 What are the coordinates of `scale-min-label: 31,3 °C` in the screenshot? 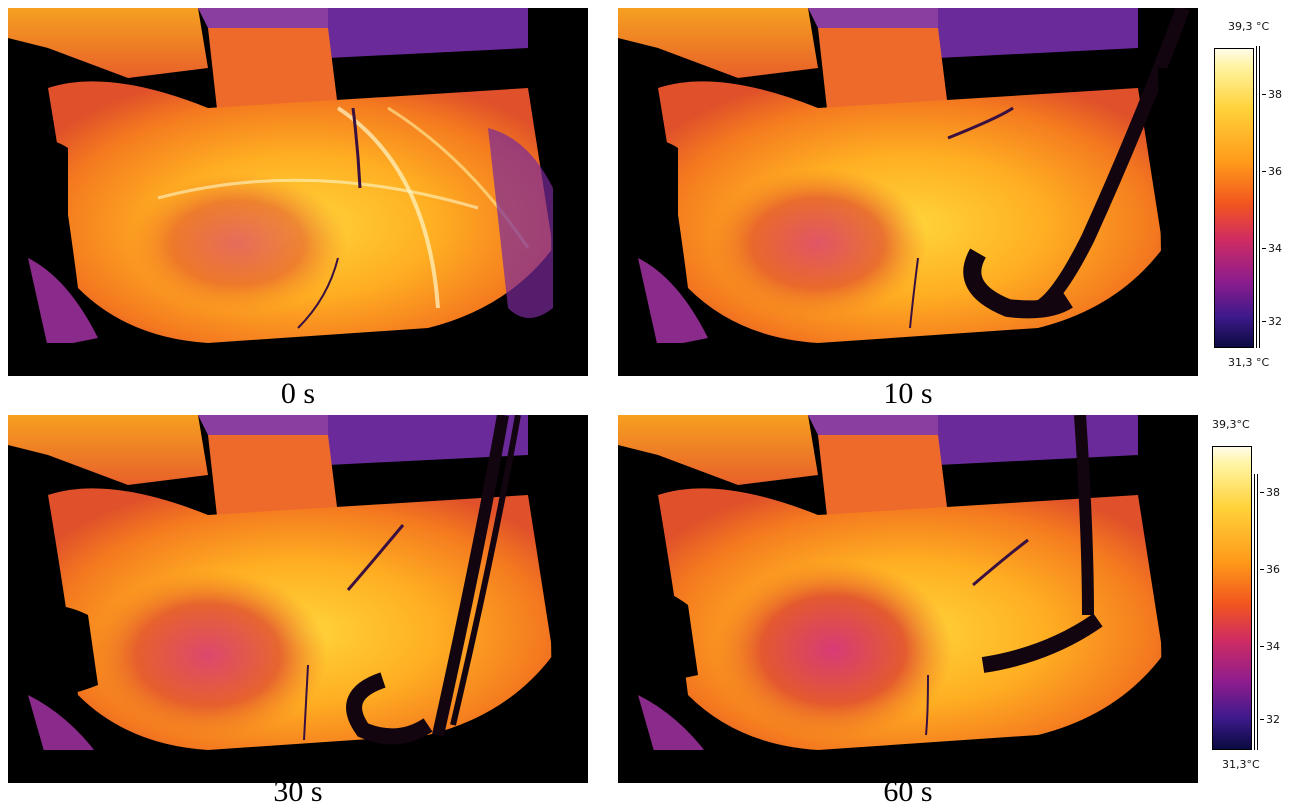 It's located at (1249, 362).